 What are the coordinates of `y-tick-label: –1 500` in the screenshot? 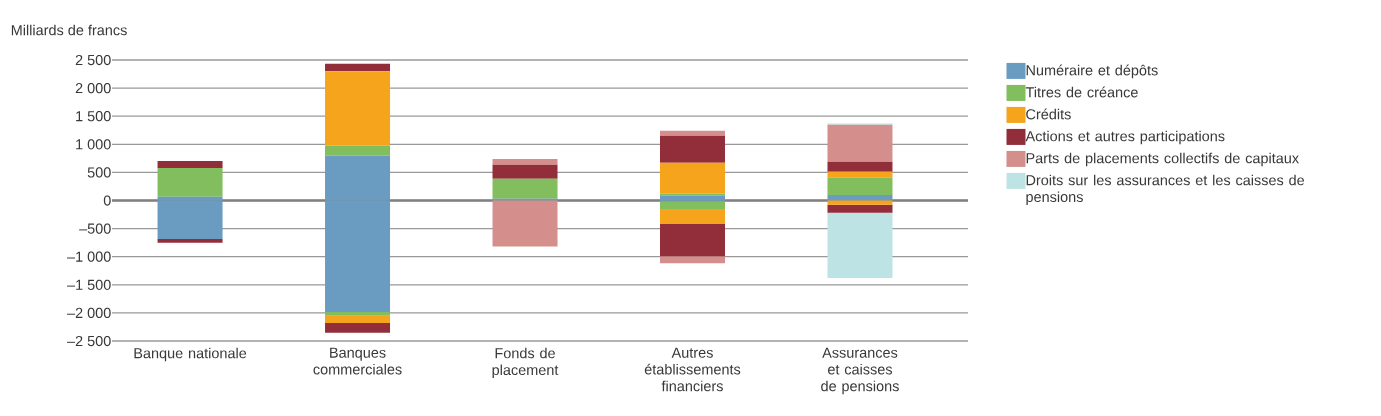 It's located at (89, 284).